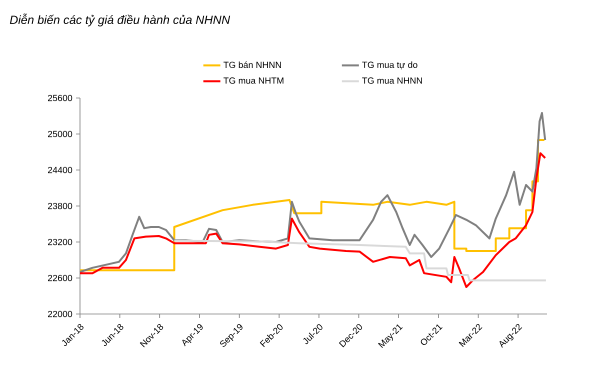 The width and height of the screenshot is (595, 372). I want to click on legend-label: TG mua tự do, so click(390, 65).